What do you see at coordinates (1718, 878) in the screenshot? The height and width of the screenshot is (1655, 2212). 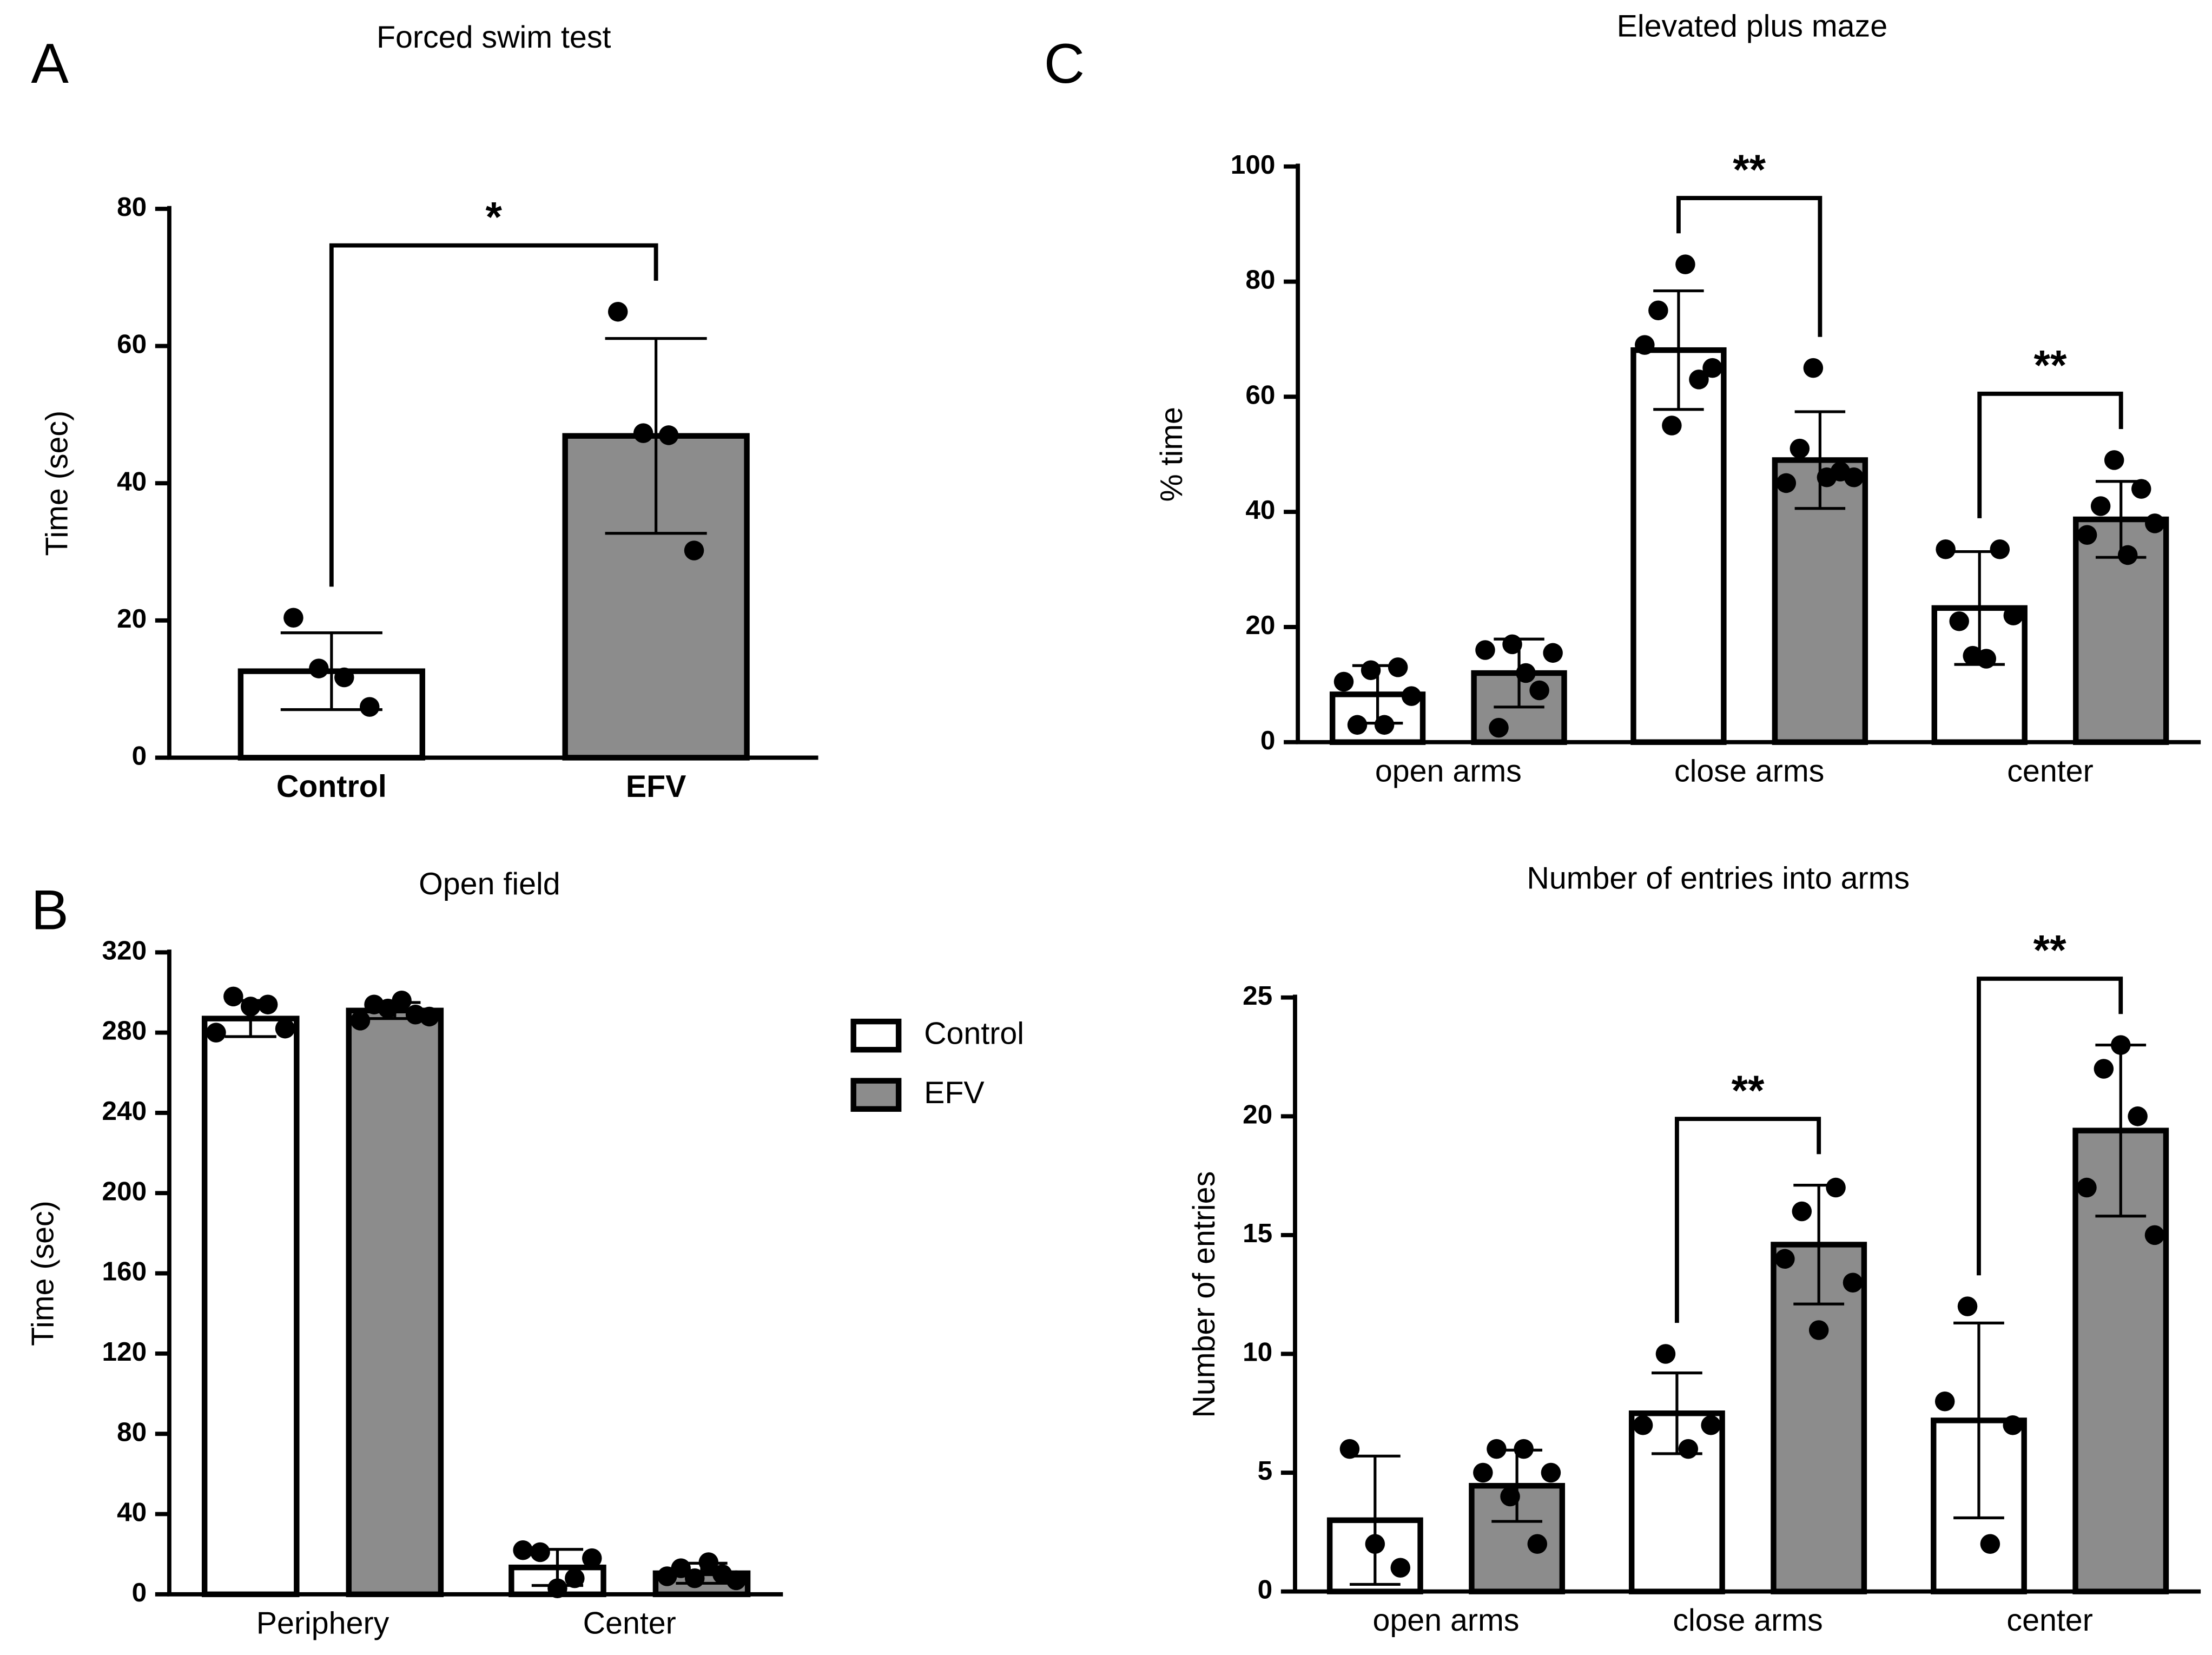 I see `chart-title: Number of entries into arms` at bounding box center [1718, 878].